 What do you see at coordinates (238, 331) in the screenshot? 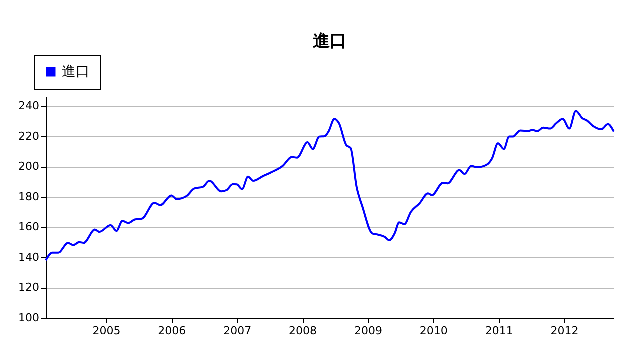
I see `x-tick-label: 2007` at bounding box center [238, 331].